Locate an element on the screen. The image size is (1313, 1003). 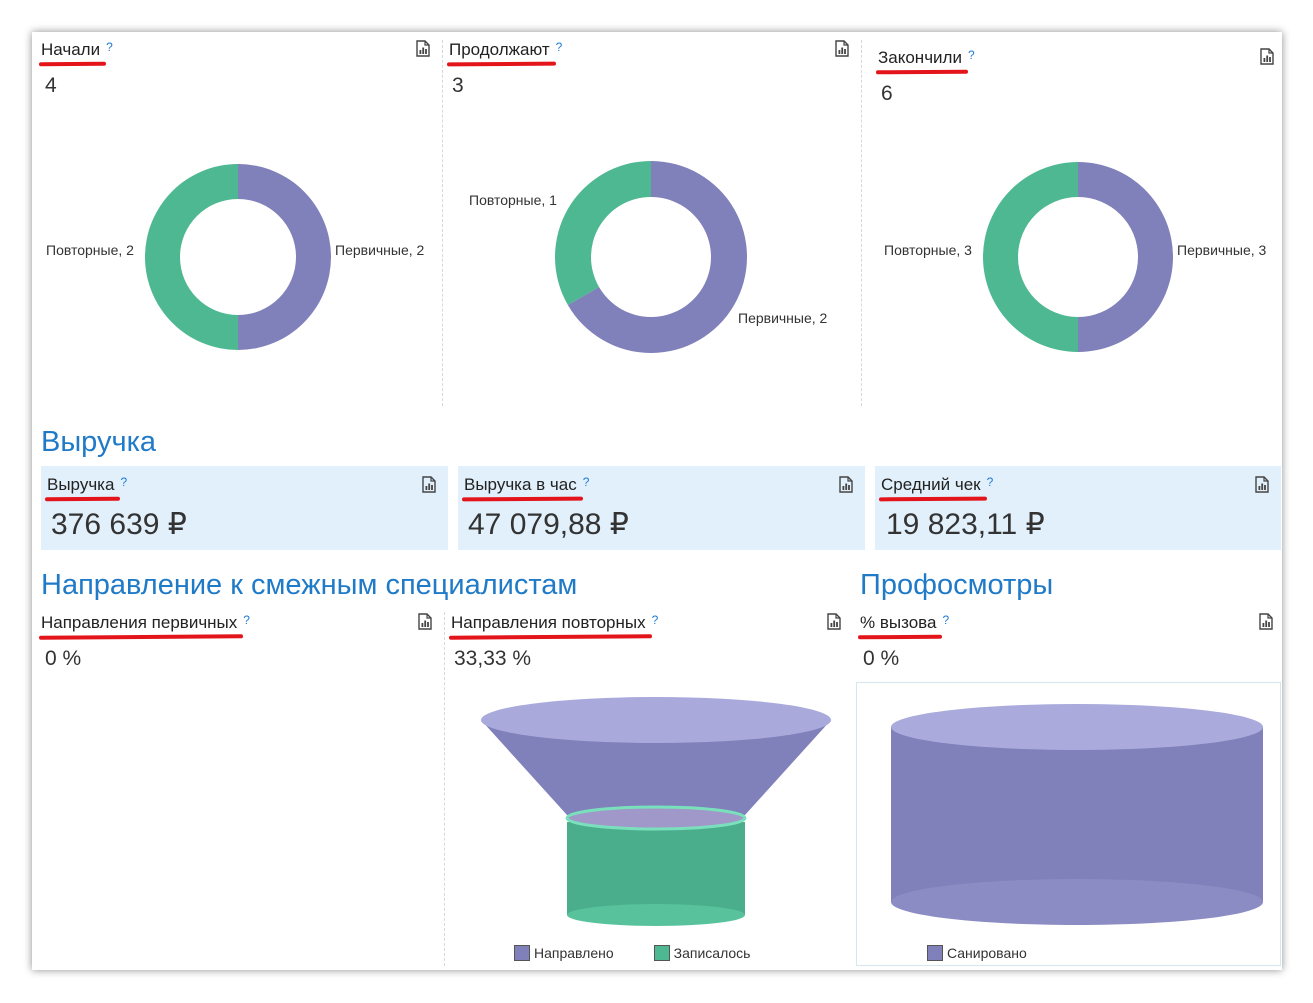
funnel-stage-booked-top is located at coordinates (656, 818).